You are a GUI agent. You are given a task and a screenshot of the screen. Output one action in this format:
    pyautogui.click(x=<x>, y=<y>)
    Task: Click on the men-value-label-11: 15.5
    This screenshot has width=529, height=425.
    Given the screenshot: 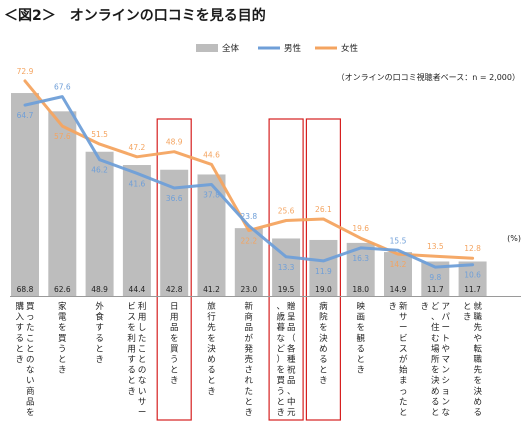 What is the action you would take?
    pyautogui.click(x=398, y=240)
    